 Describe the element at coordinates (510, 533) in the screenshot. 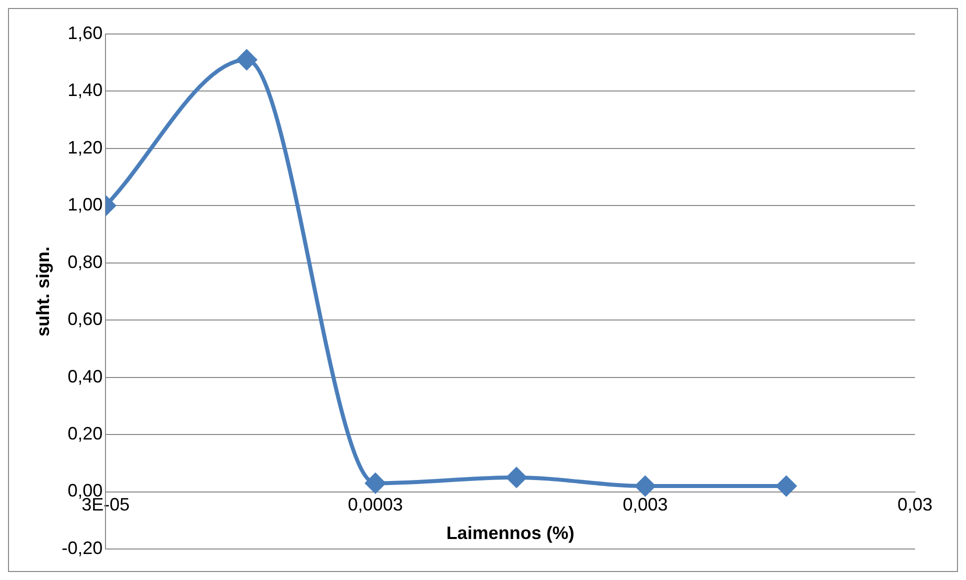

I see `x-axis-title: Laimennos (%)` at that location.